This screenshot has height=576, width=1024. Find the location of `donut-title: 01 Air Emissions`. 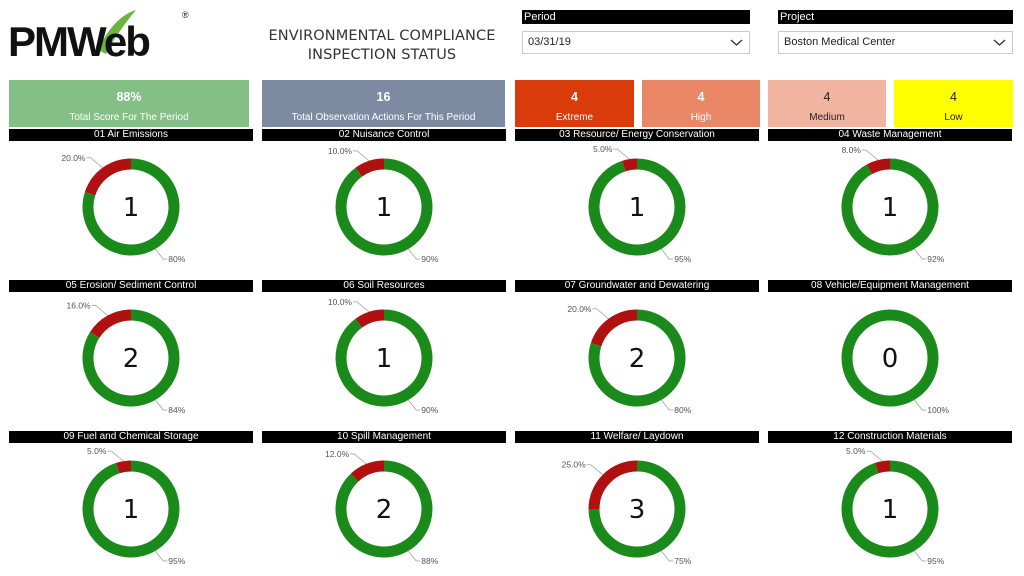

donut-title: 01 Air Emissions is located at coordinates (131, 135).